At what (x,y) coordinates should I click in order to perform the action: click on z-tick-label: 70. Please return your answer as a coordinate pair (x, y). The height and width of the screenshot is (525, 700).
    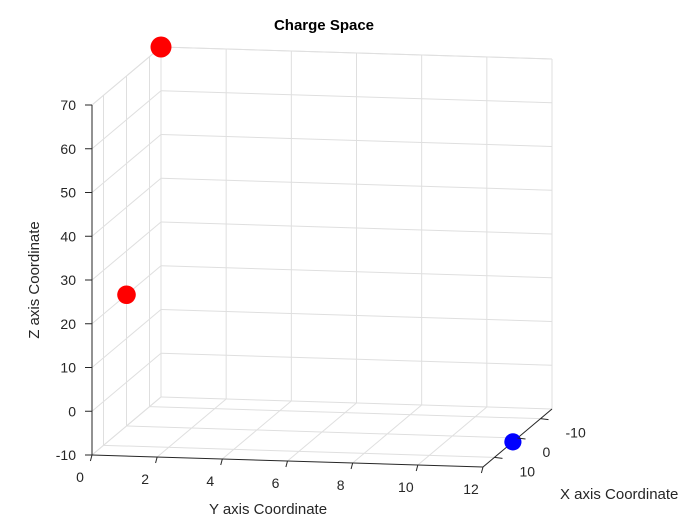
    Looking at the image, I should click on (68, 105).